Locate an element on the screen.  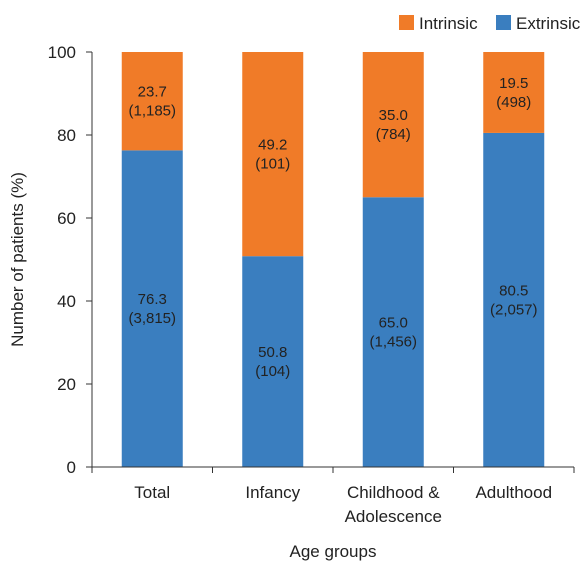
y-axis-title: Number of patients (%) is located at coordinates (17, 259).